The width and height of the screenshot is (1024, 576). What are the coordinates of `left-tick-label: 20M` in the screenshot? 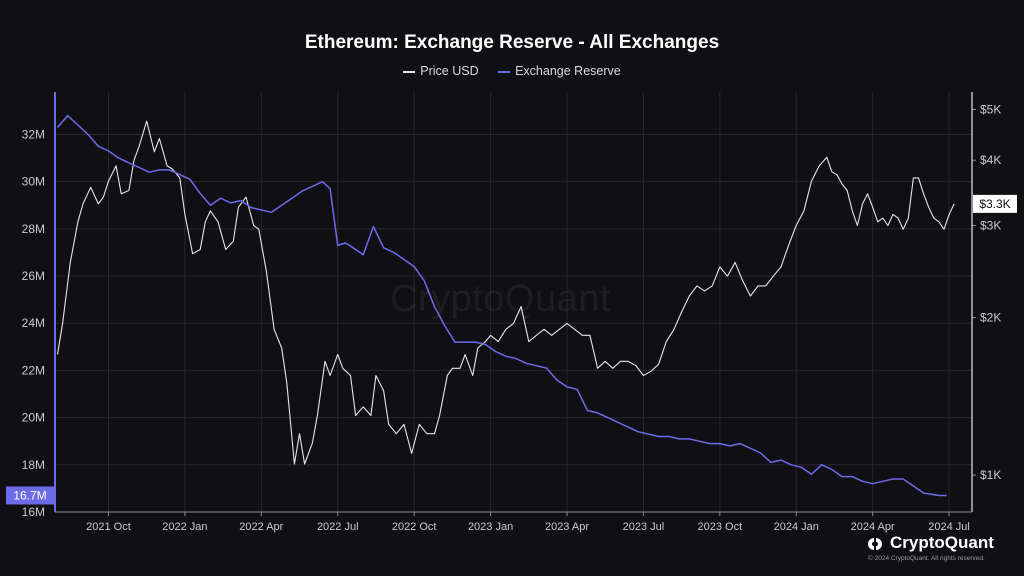 It's located at (33, 418).